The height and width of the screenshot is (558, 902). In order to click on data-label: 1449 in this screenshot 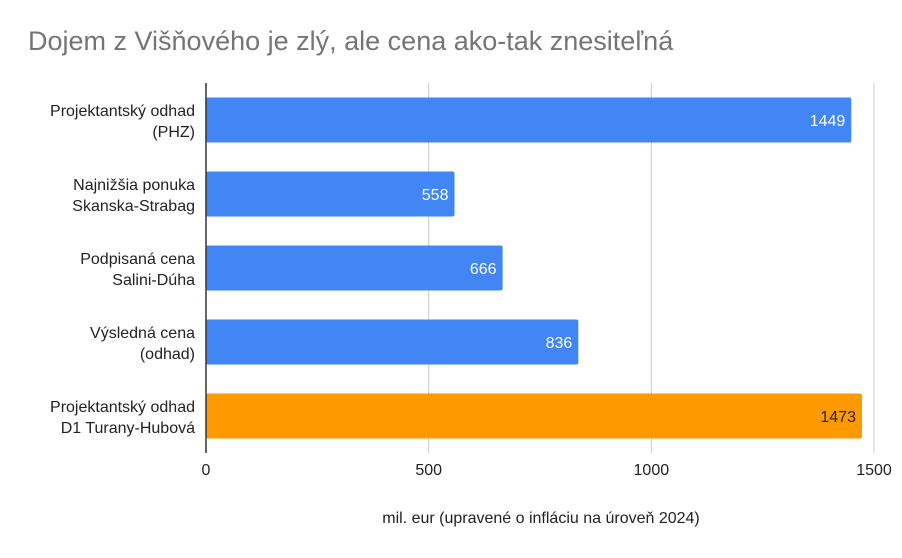, I will do `click(828, 121)`.